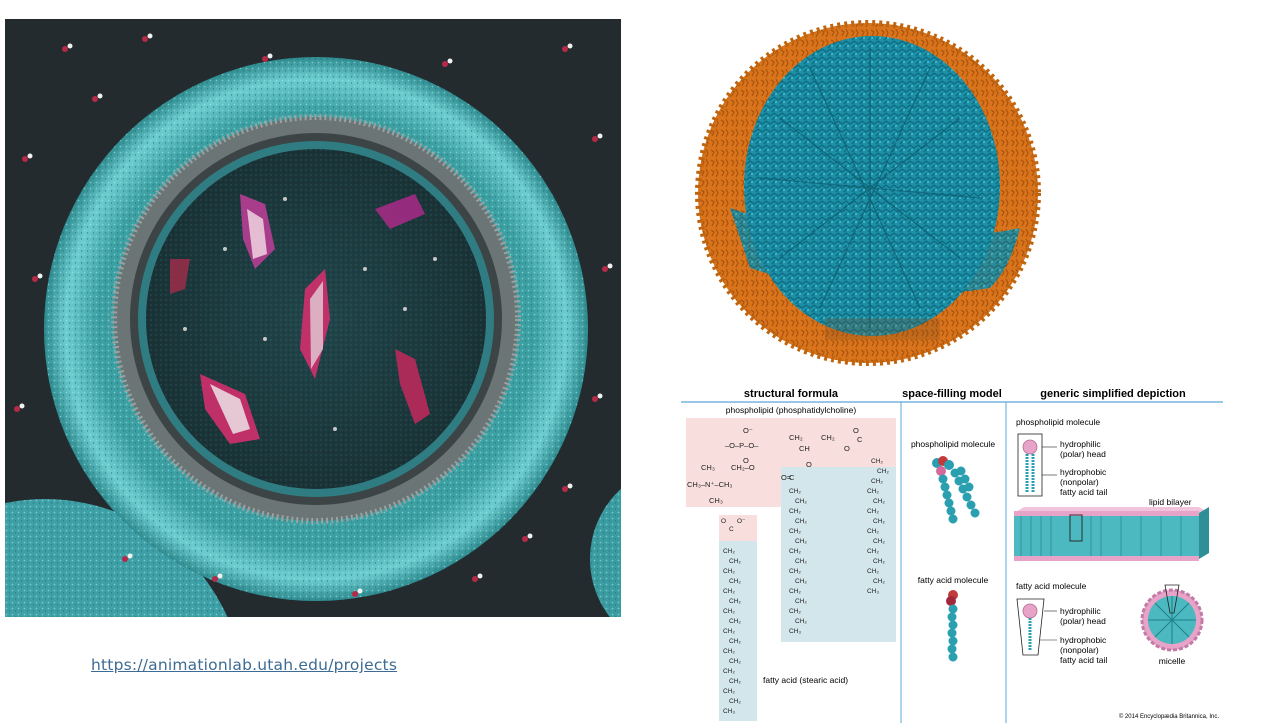 This screenshot has width=1276, height=728. Describe the element at coordinates (1079, 482) in the screenshot. I see `hydrophobic-label-2: (nonpolar)` at that location.